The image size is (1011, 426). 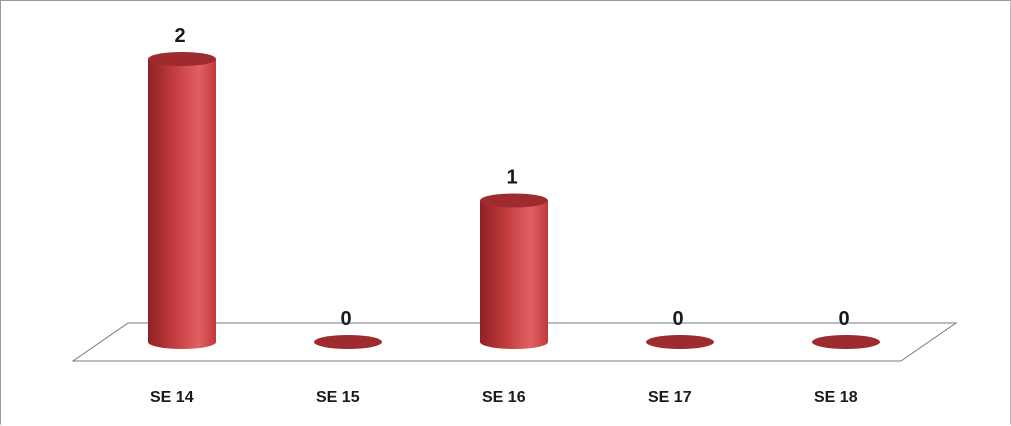 I want to click on data-label: 2, so click(x=179, y=36).